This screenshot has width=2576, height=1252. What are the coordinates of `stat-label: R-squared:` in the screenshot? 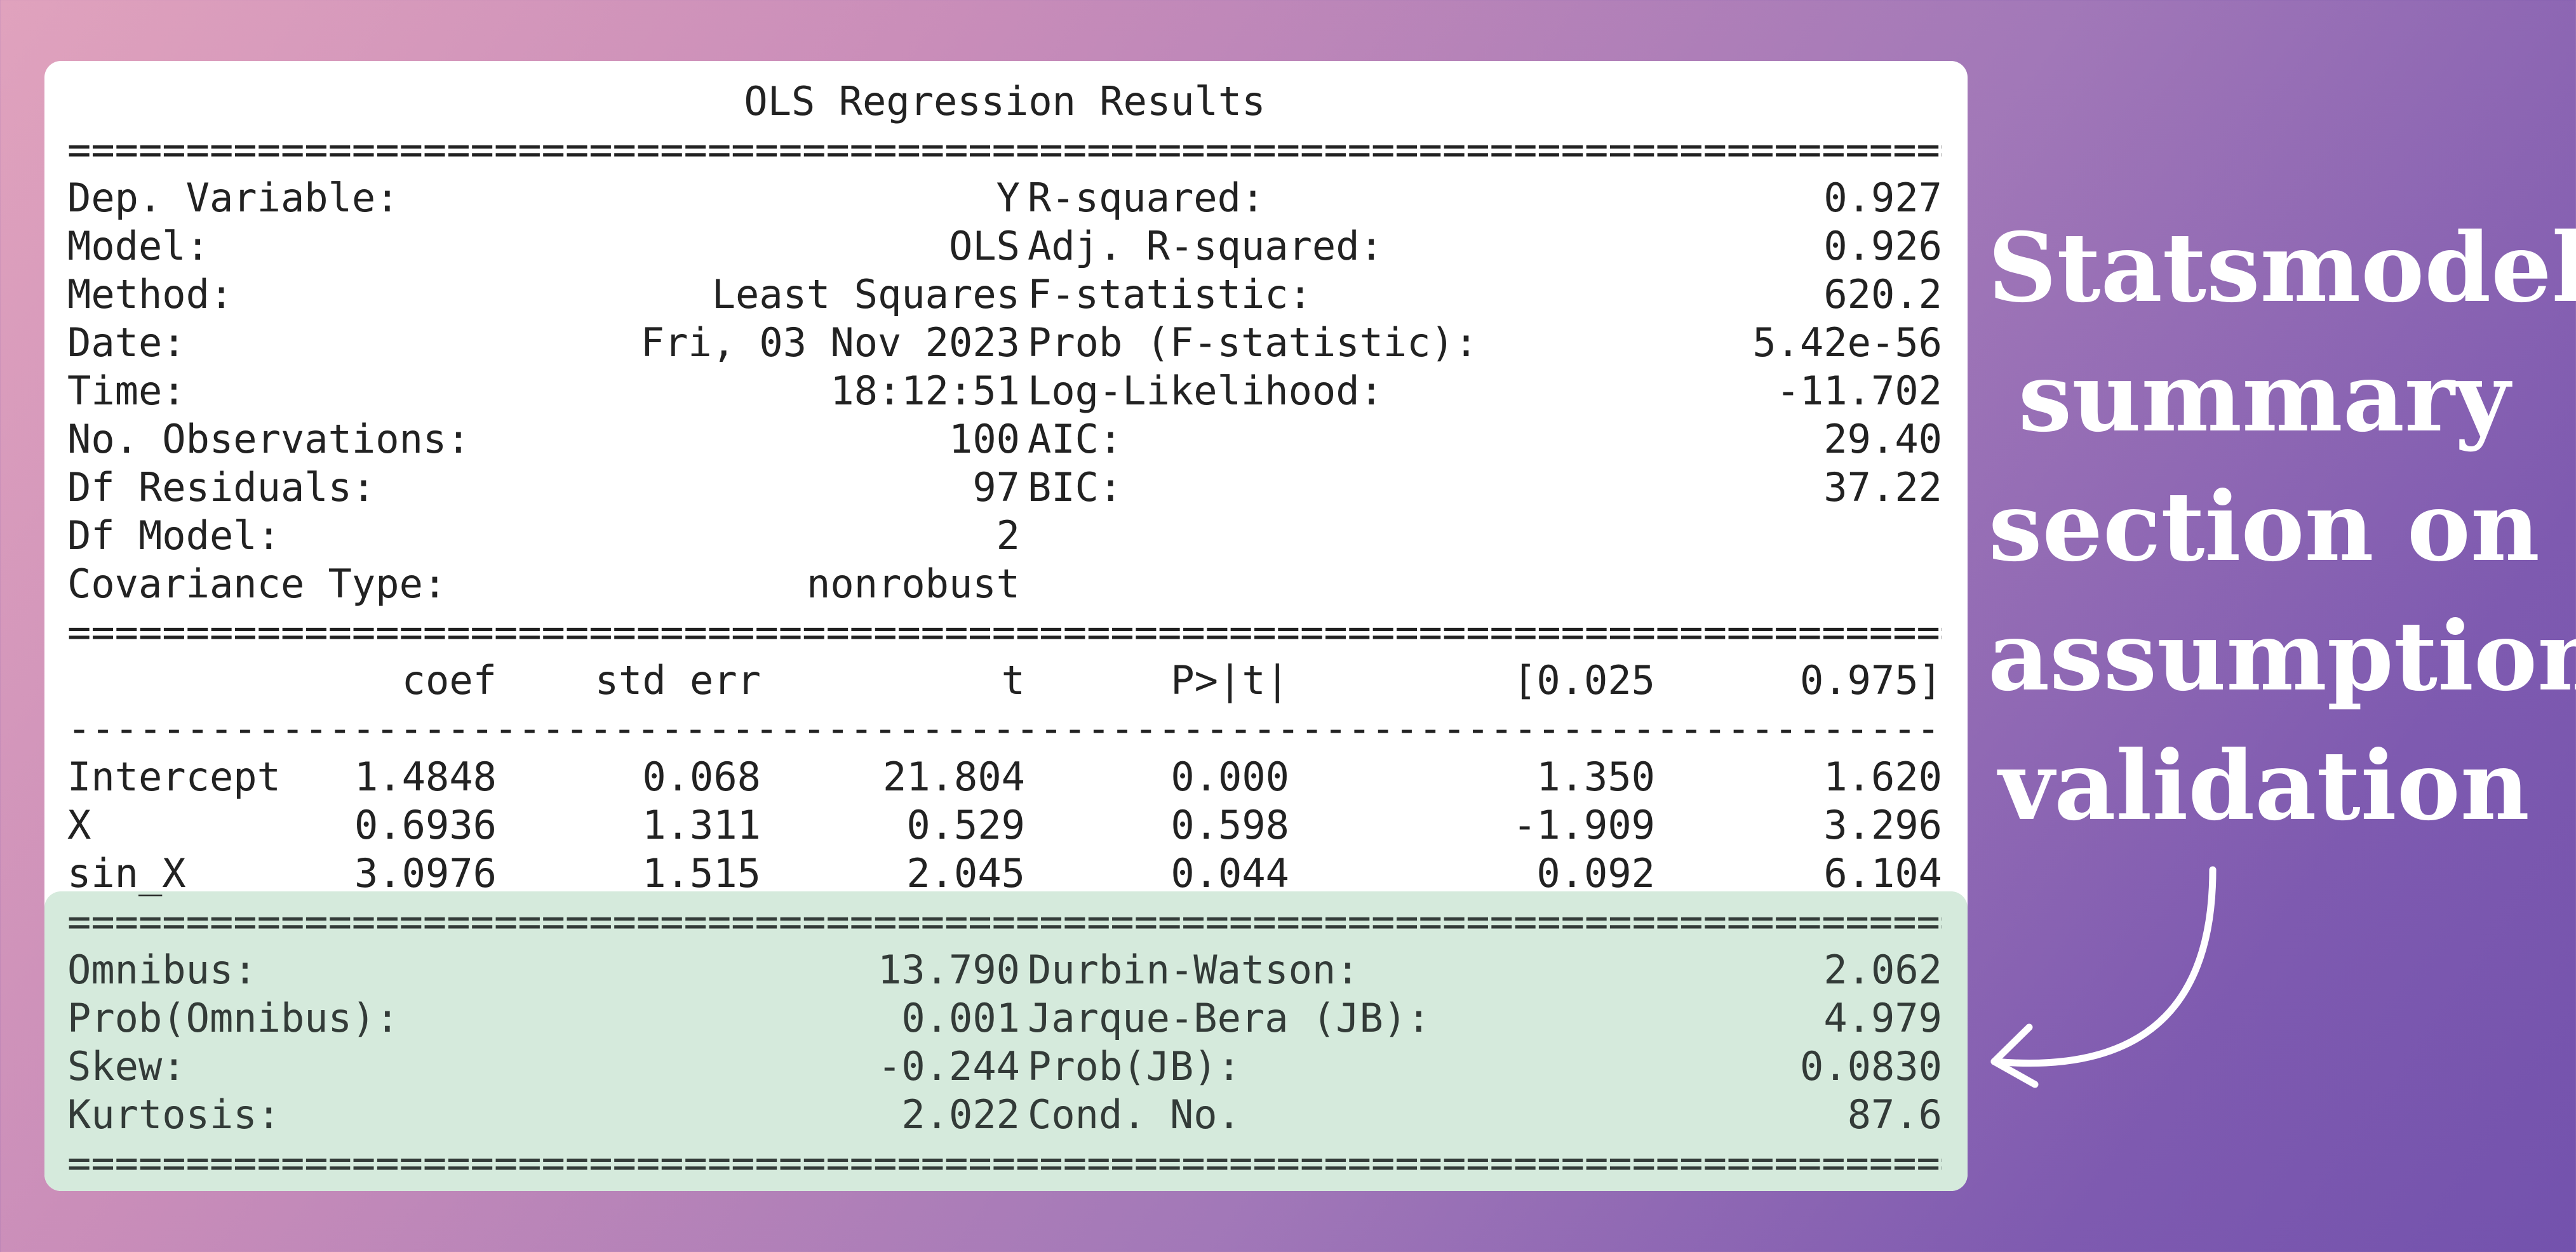 It's located at (1146, 198).